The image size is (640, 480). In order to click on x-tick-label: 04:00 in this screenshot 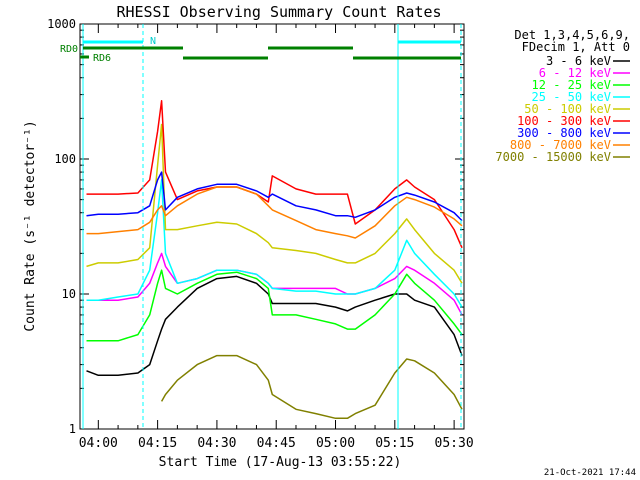, I will do `click(98, 443)`.